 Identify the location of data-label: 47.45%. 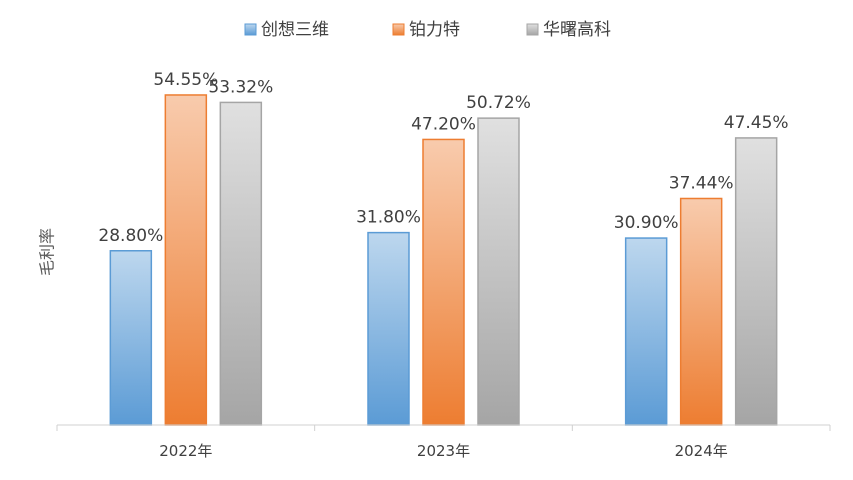
(756, 123).